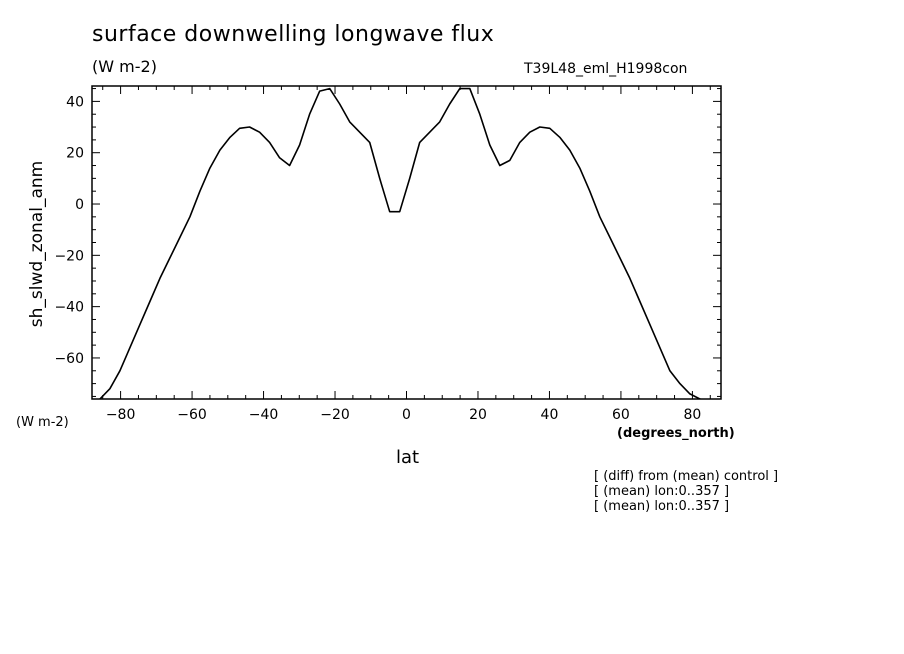 This screenshot has width=904, height=654. Describe the element at coordinates (408, 457) in the screenshot. I see `x-axis-label: lat` at that location.